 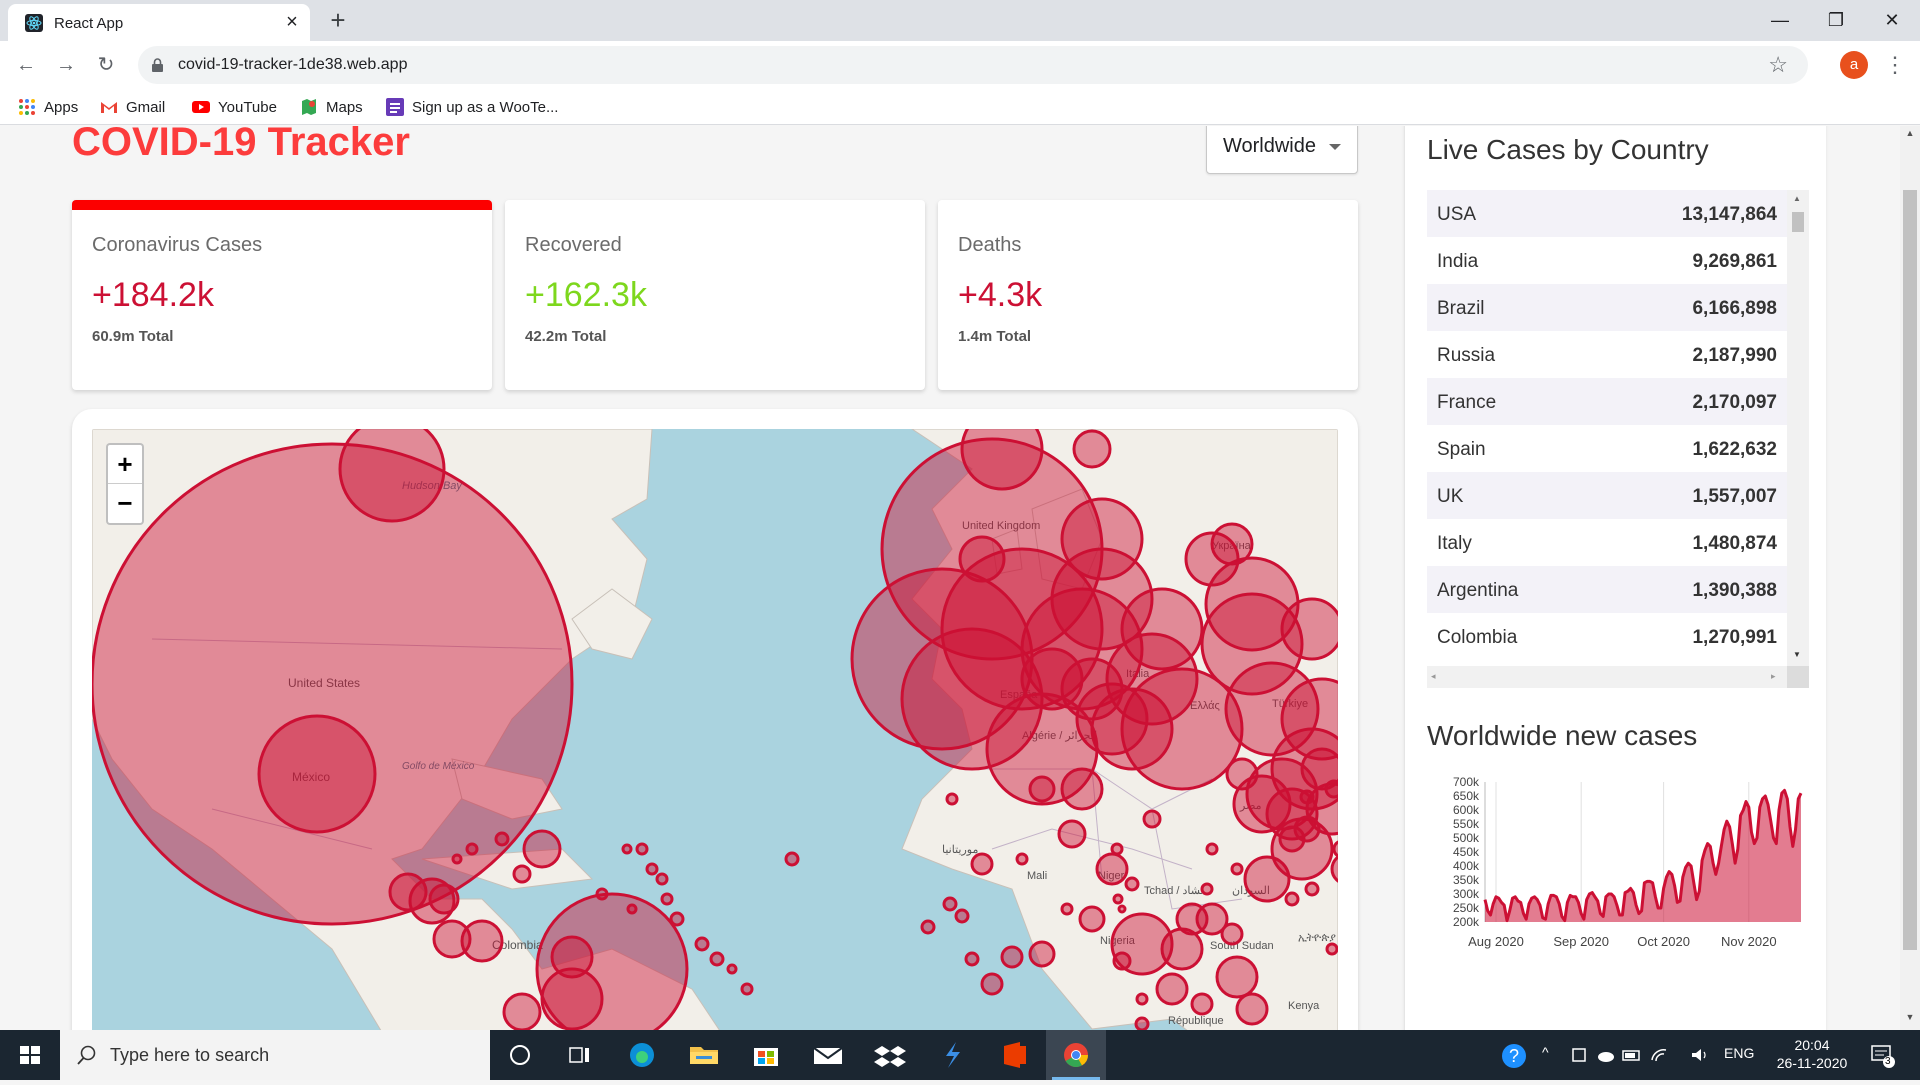 What do you see at coordinates (715, 295) in the screenshot?
I see `recovered-card: Recovered +162.3k 42.2m Total` at bounding box center [715, 295].